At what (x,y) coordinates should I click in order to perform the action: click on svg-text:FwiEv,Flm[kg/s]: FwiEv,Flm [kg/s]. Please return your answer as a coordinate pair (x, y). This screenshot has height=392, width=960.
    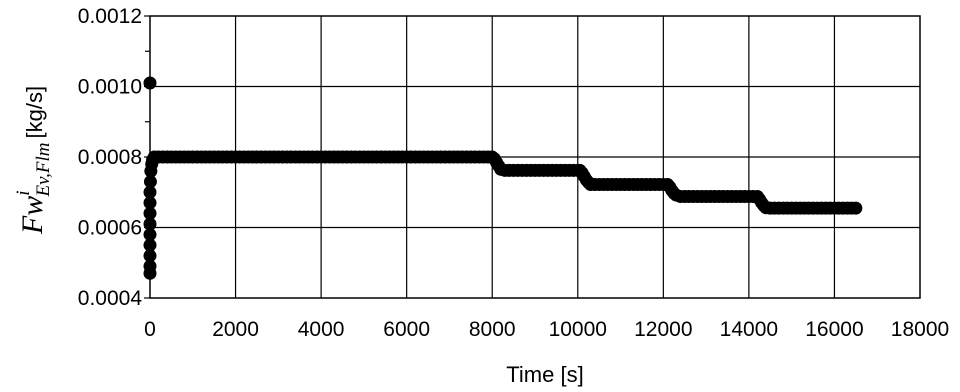
    Looking at the image, I should click on (33, 160).